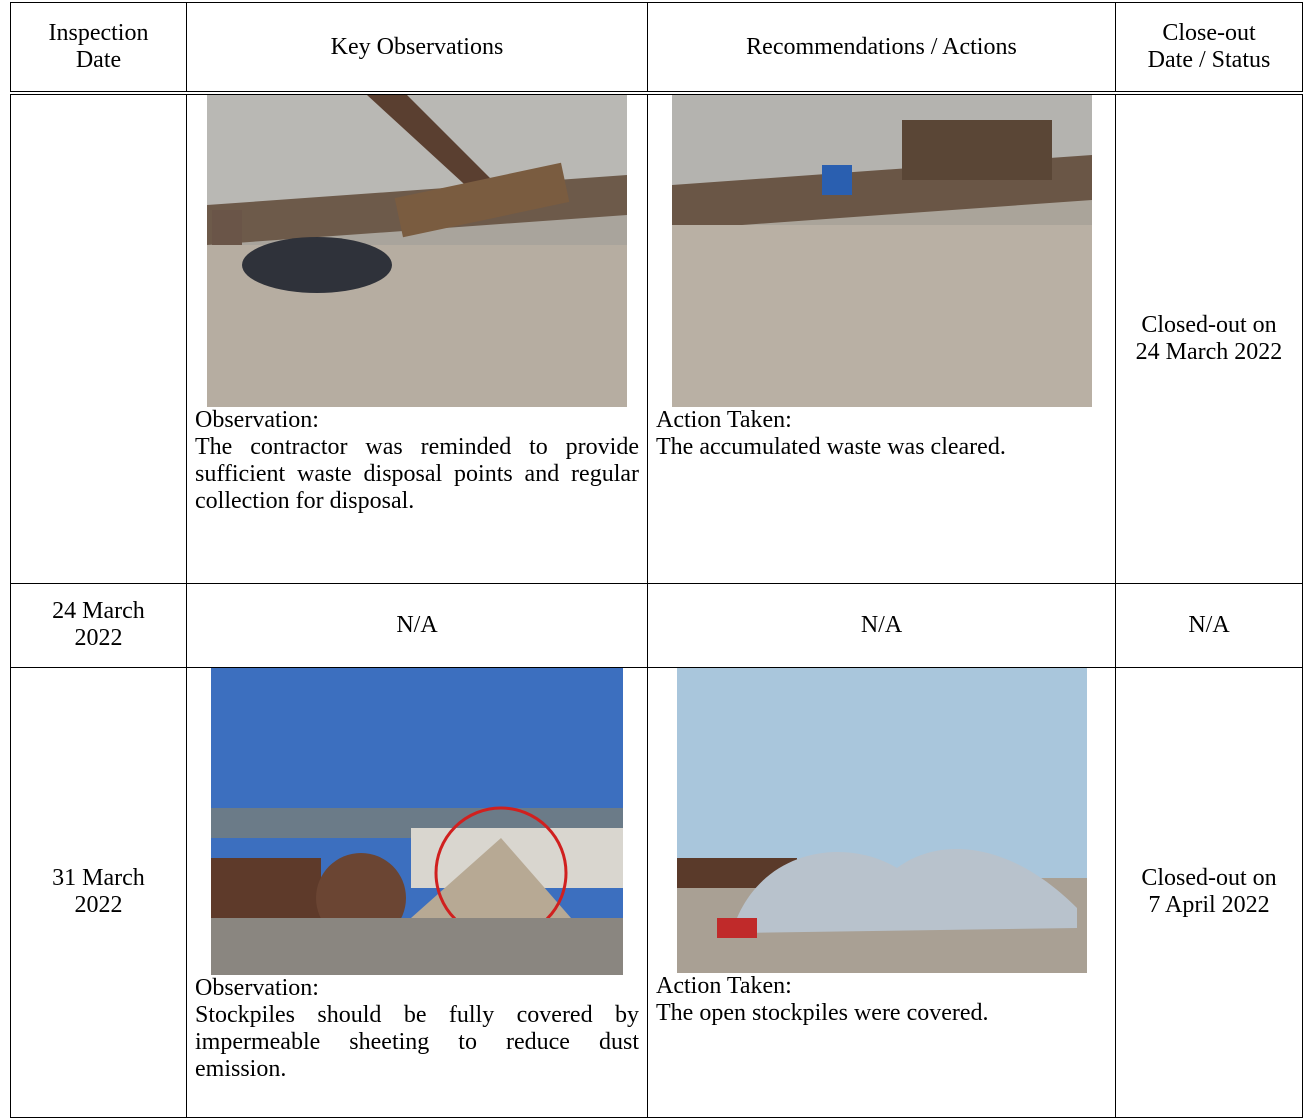 The width and height of the screenshot is (1310, 1119). What do you see at coordinates (1209, 625) in the screenshot?
I see `status-cell: N/A` at bounding box center [1209, 625].